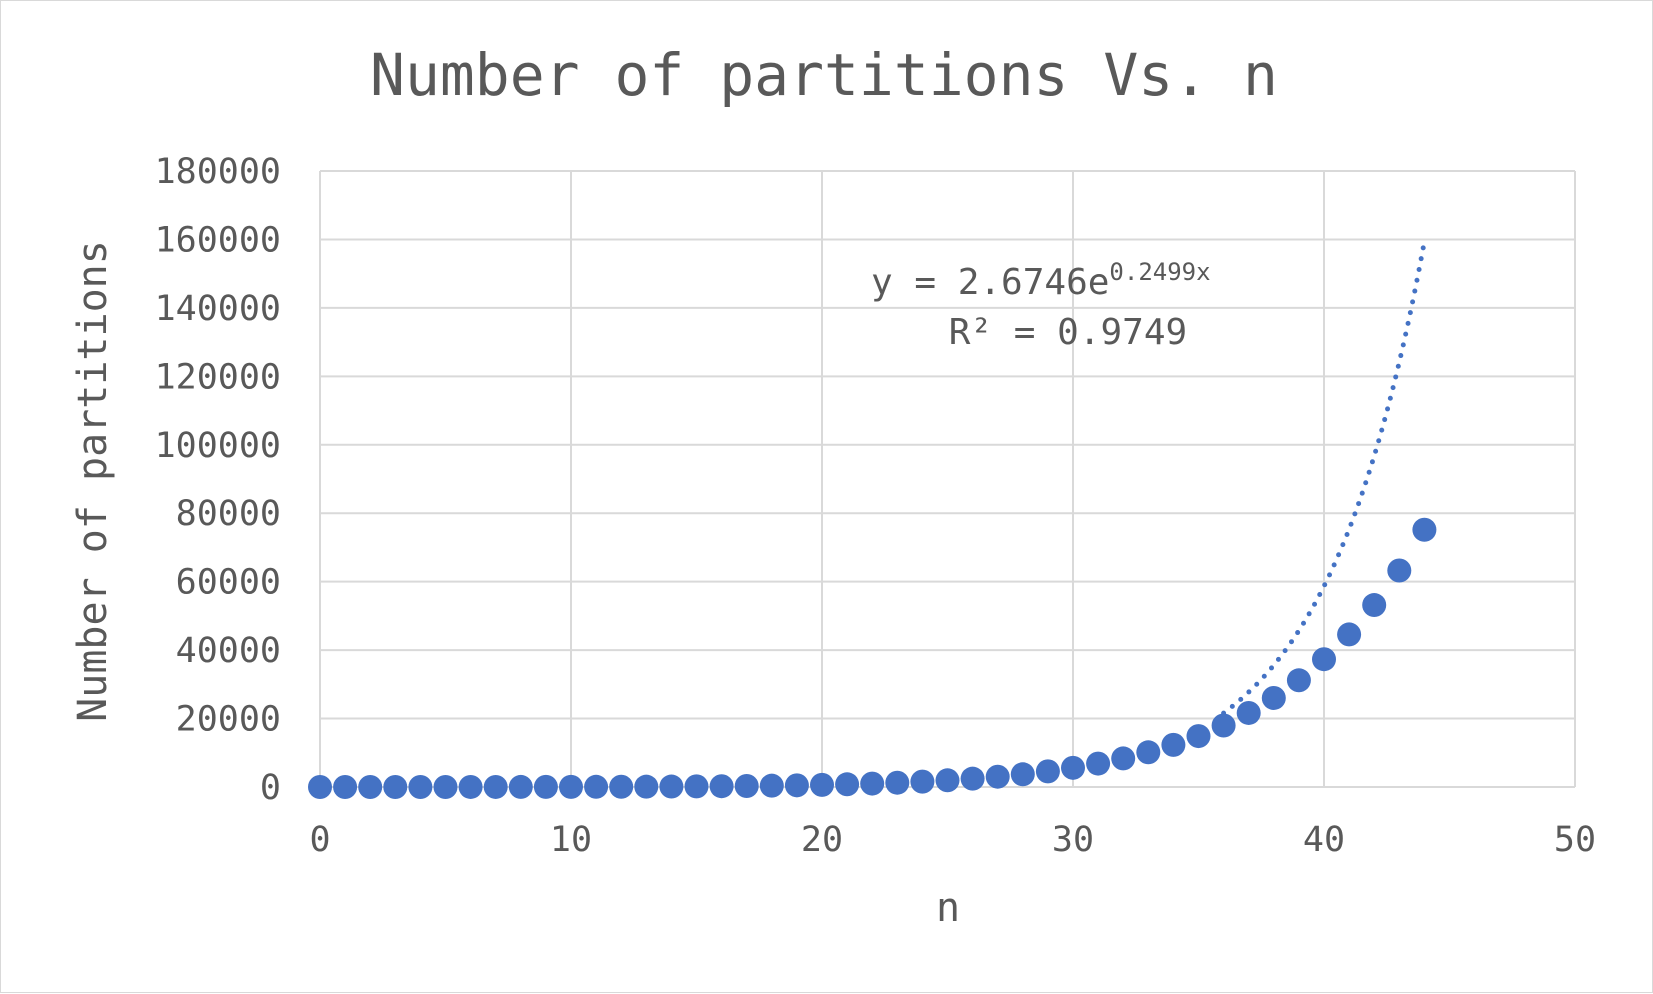 This screenshot has width=1653, height=994. I want to click on x-tick-label: 40, so click(1324, 840).